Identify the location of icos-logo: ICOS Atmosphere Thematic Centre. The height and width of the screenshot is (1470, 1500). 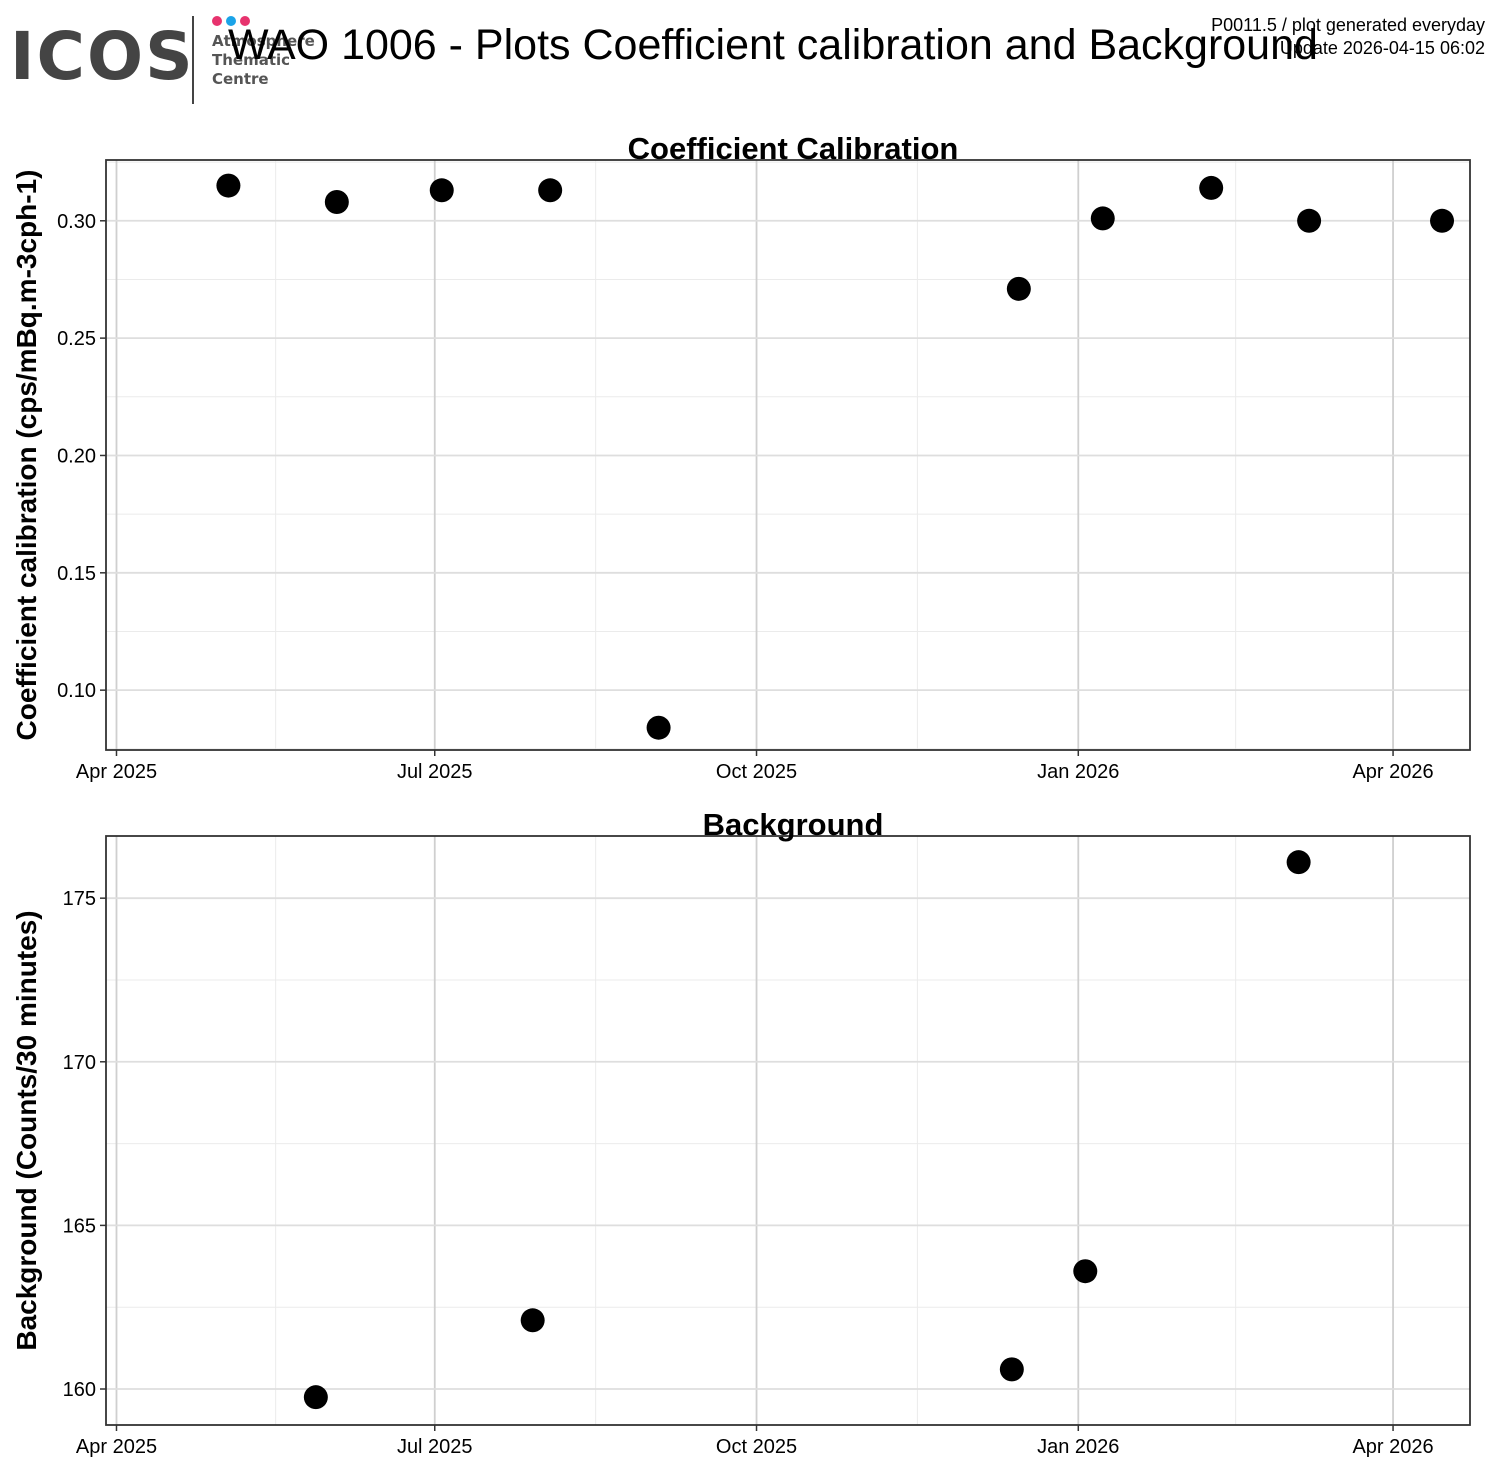
(170, 60).